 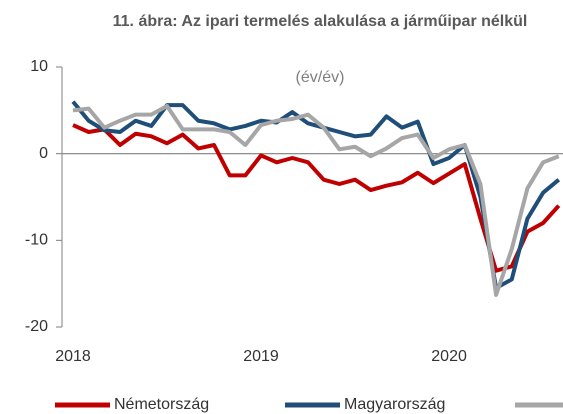 I want to click on x-tick-label: 2020, so click(x=449, y=356).